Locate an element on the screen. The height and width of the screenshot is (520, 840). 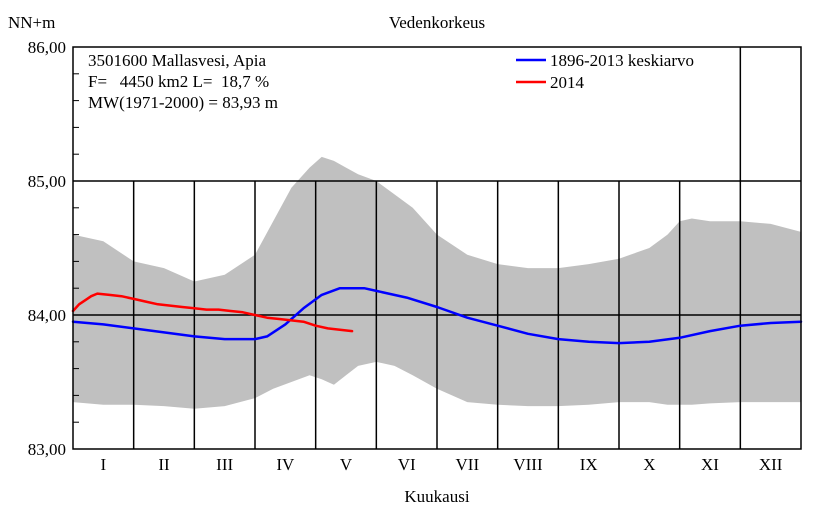
series-line-2014 is located at coordinates (212, 312).